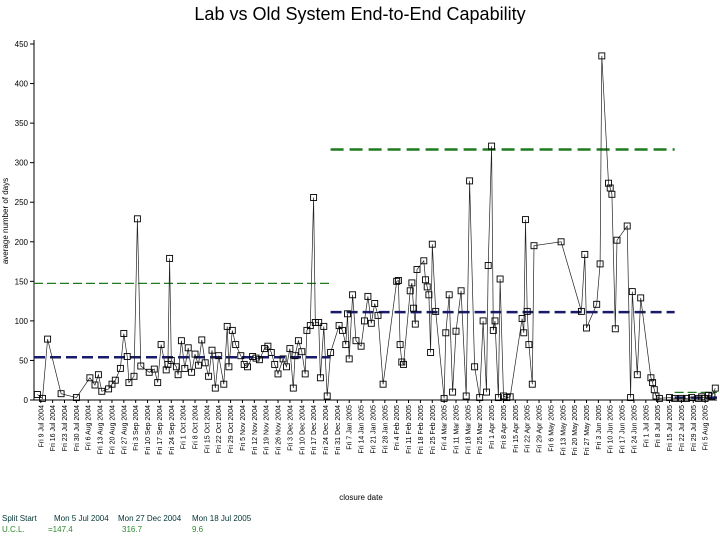  What do you see at coordinates (670, 428) in the screenshot?
I see `x-tick-label: Fri 15 Jul 2005` at bounding box center [670, 428].